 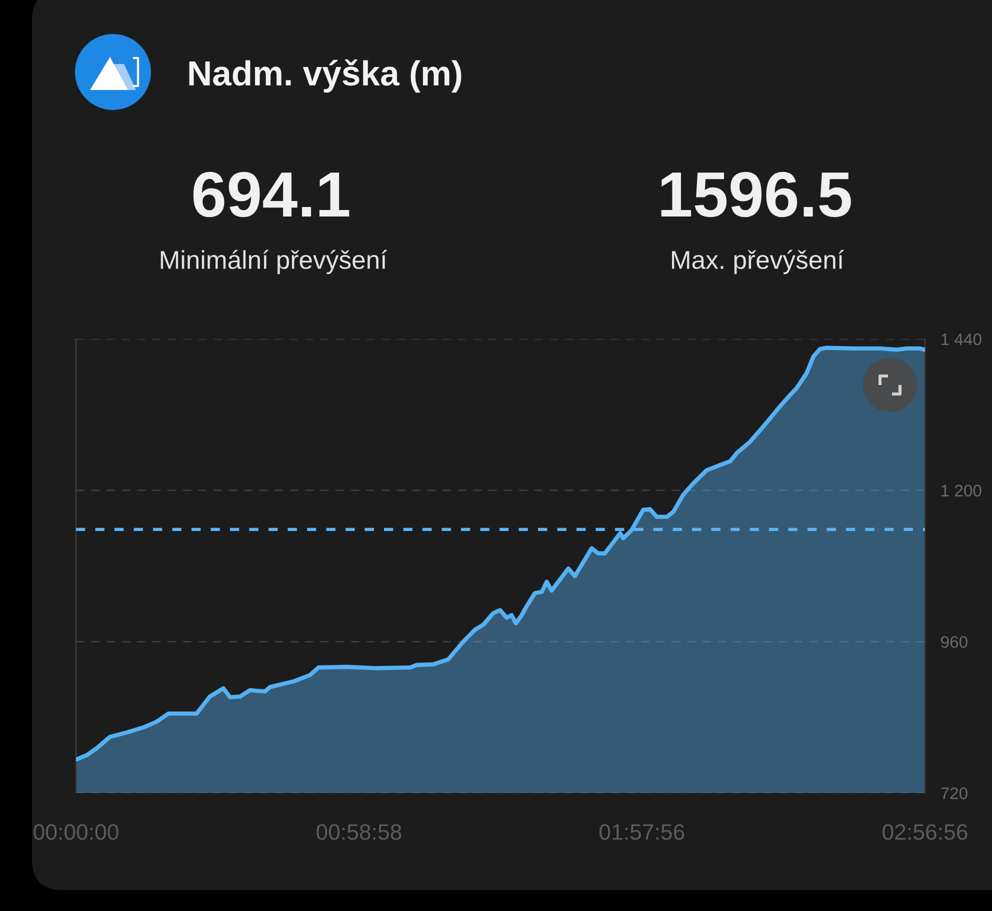 I want to click on x-tick-label: 00:58:58, so click(x=359, y=832).